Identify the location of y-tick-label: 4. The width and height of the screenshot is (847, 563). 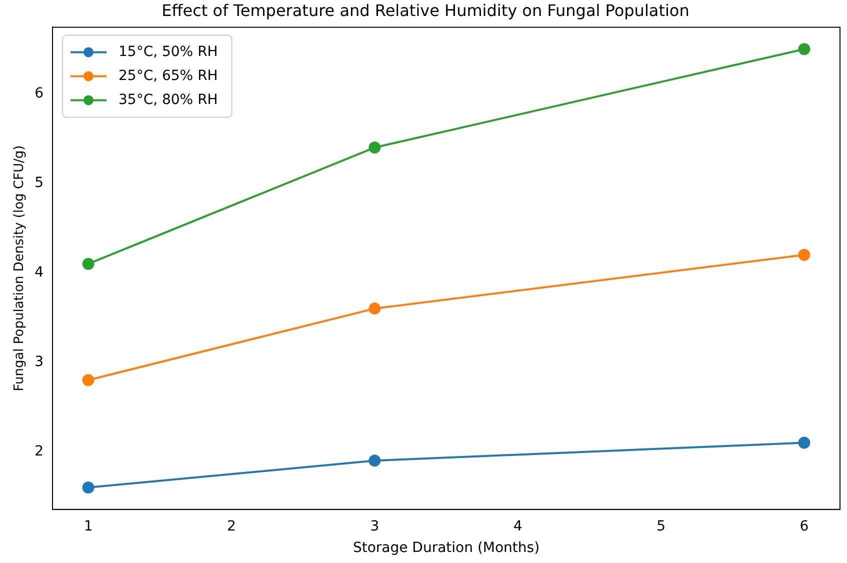
(39, 272).